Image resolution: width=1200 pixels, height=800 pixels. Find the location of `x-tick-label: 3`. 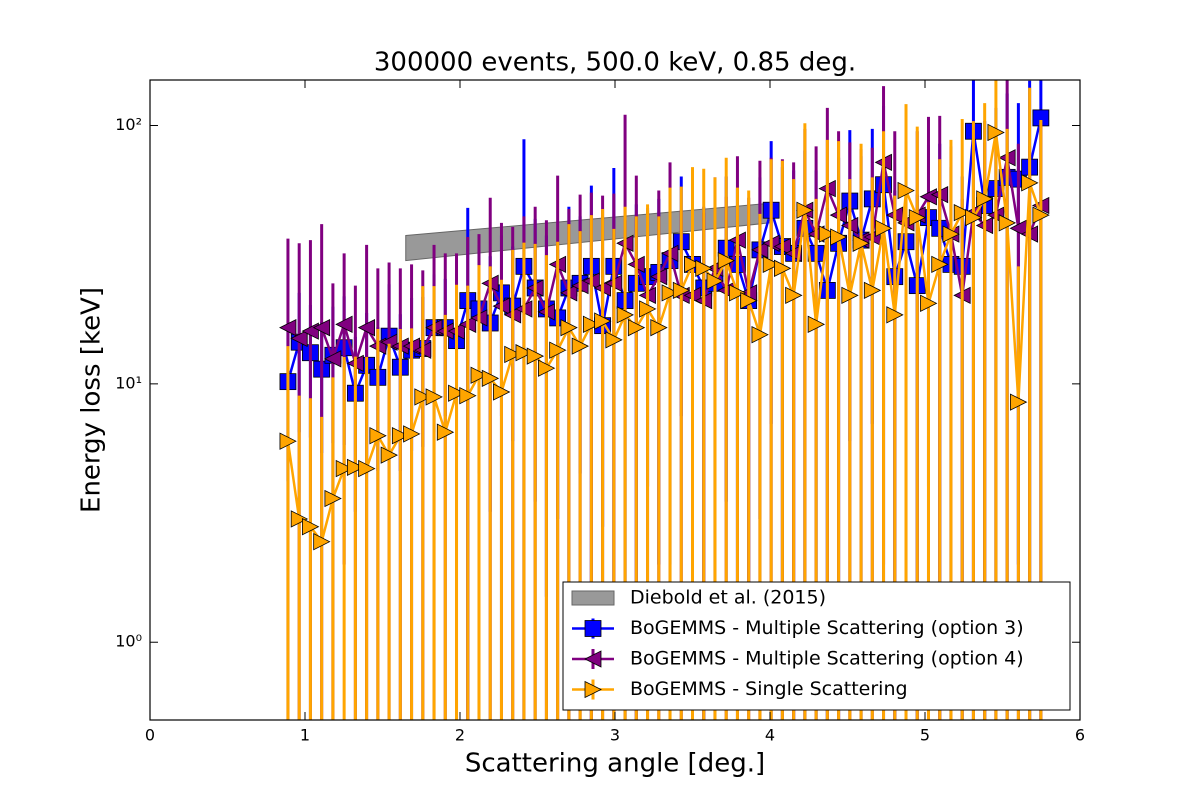

x-tick-label: 3 is located at coordinates (615, 735).